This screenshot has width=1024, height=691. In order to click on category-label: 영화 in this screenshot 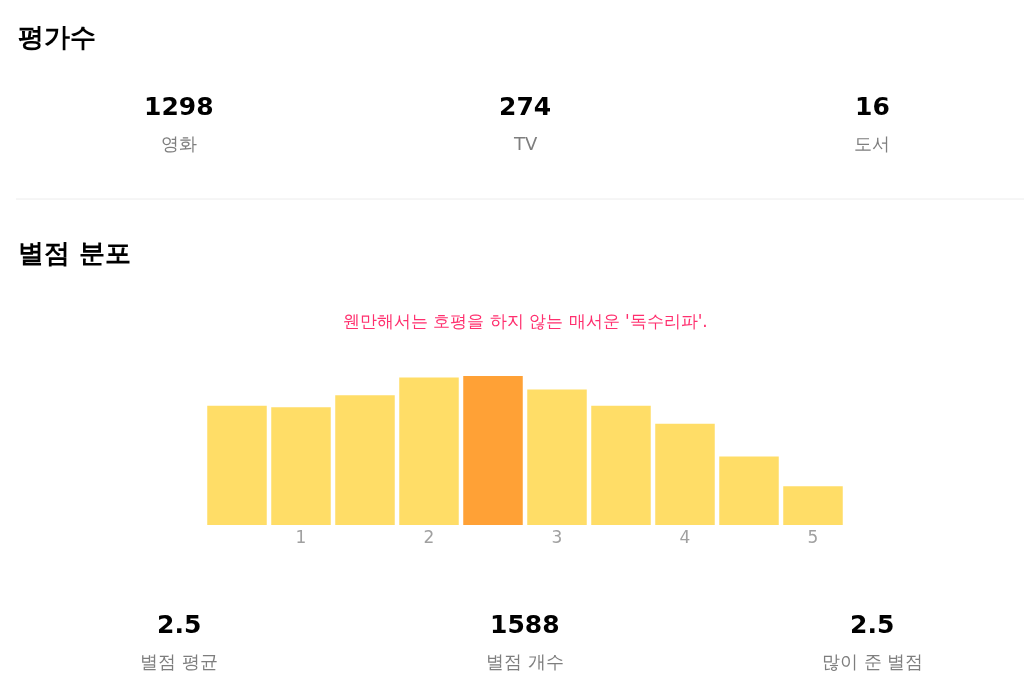, I will do `click(179, 143)`.